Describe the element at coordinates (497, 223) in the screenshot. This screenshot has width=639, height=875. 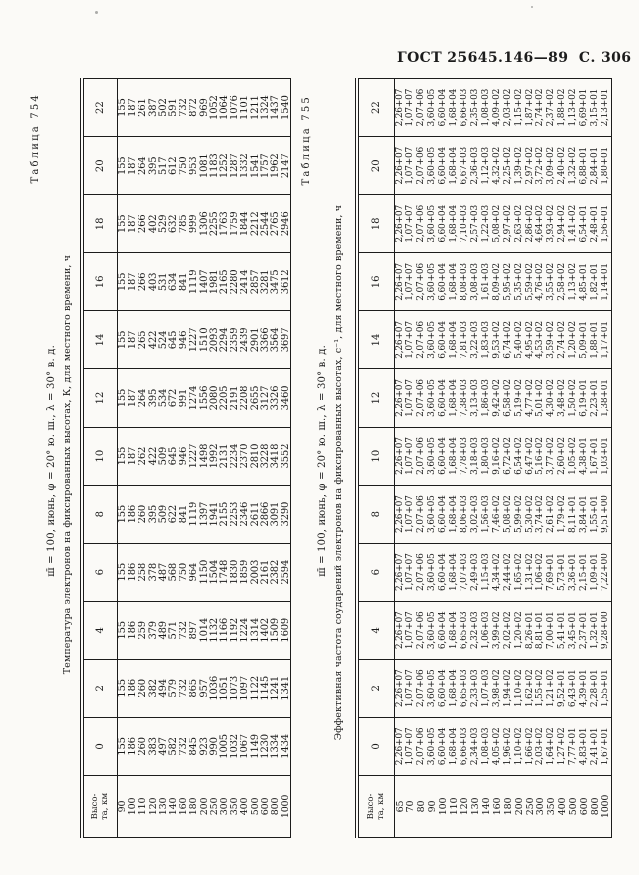
I see `value-cell: 5,08+02` at that location.